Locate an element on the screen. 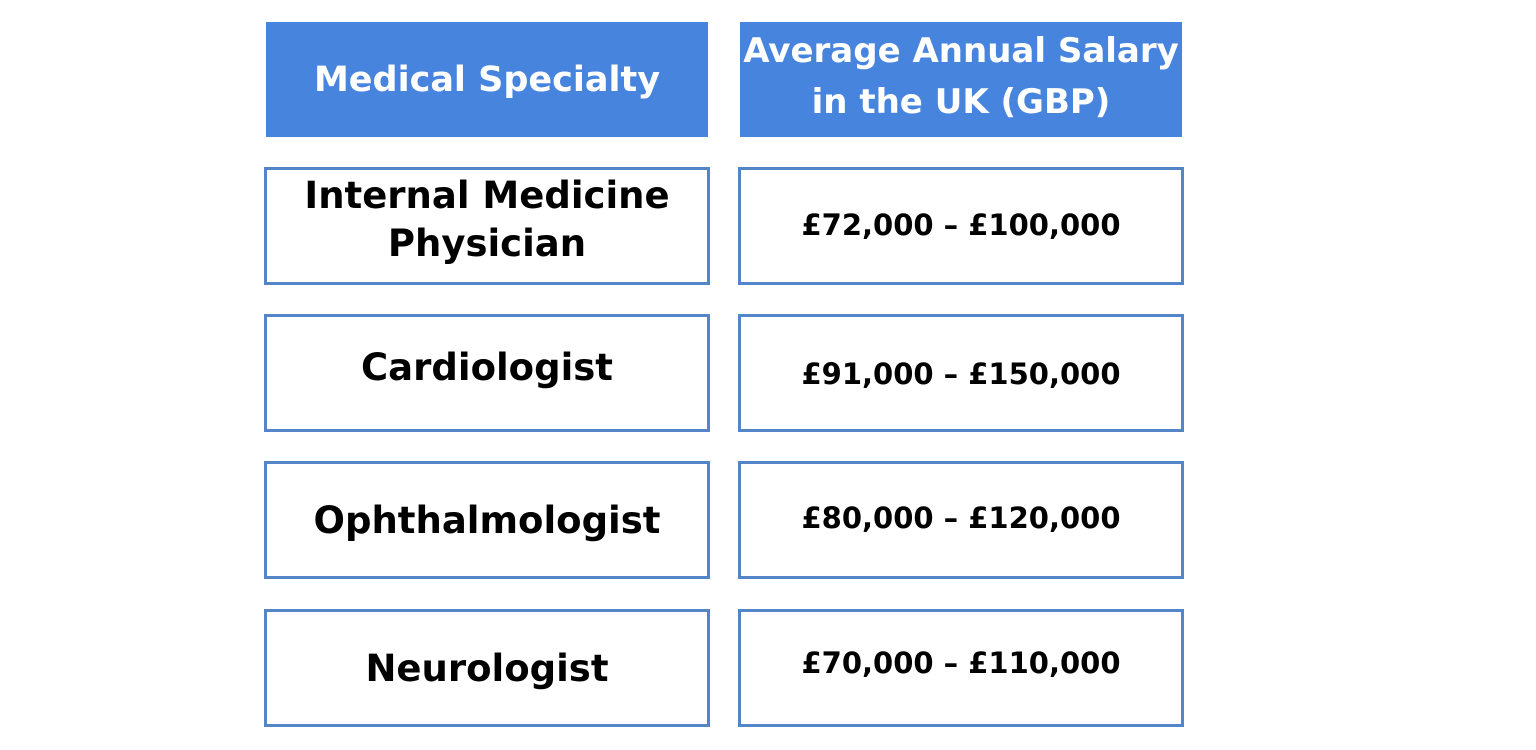 The width and height of the screenshot is (1536, 750). header-medical-specialty: Medical Specialty is located at coordinates (487, 79).